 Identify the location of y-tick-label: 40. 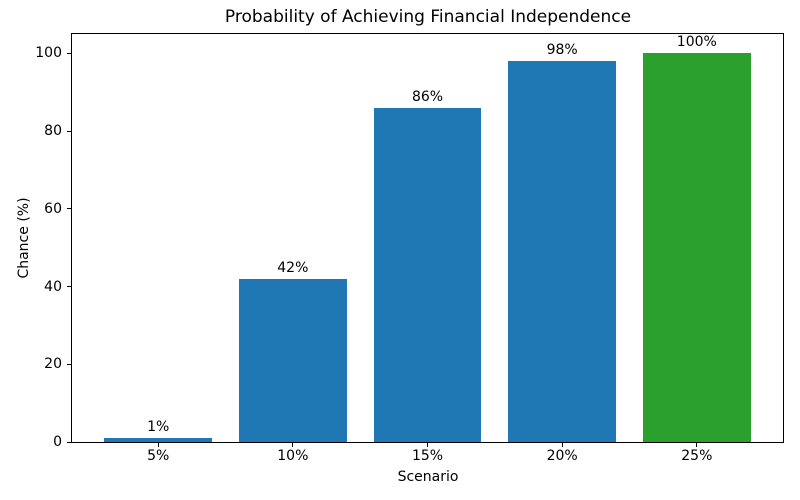
(53, 286).